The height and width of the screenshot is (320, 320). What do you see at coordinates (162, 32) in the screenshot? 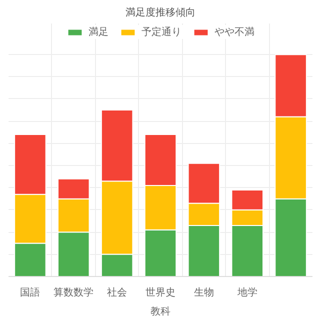
I see `legend-label: 予定通り` at bounding box center [162, 32].